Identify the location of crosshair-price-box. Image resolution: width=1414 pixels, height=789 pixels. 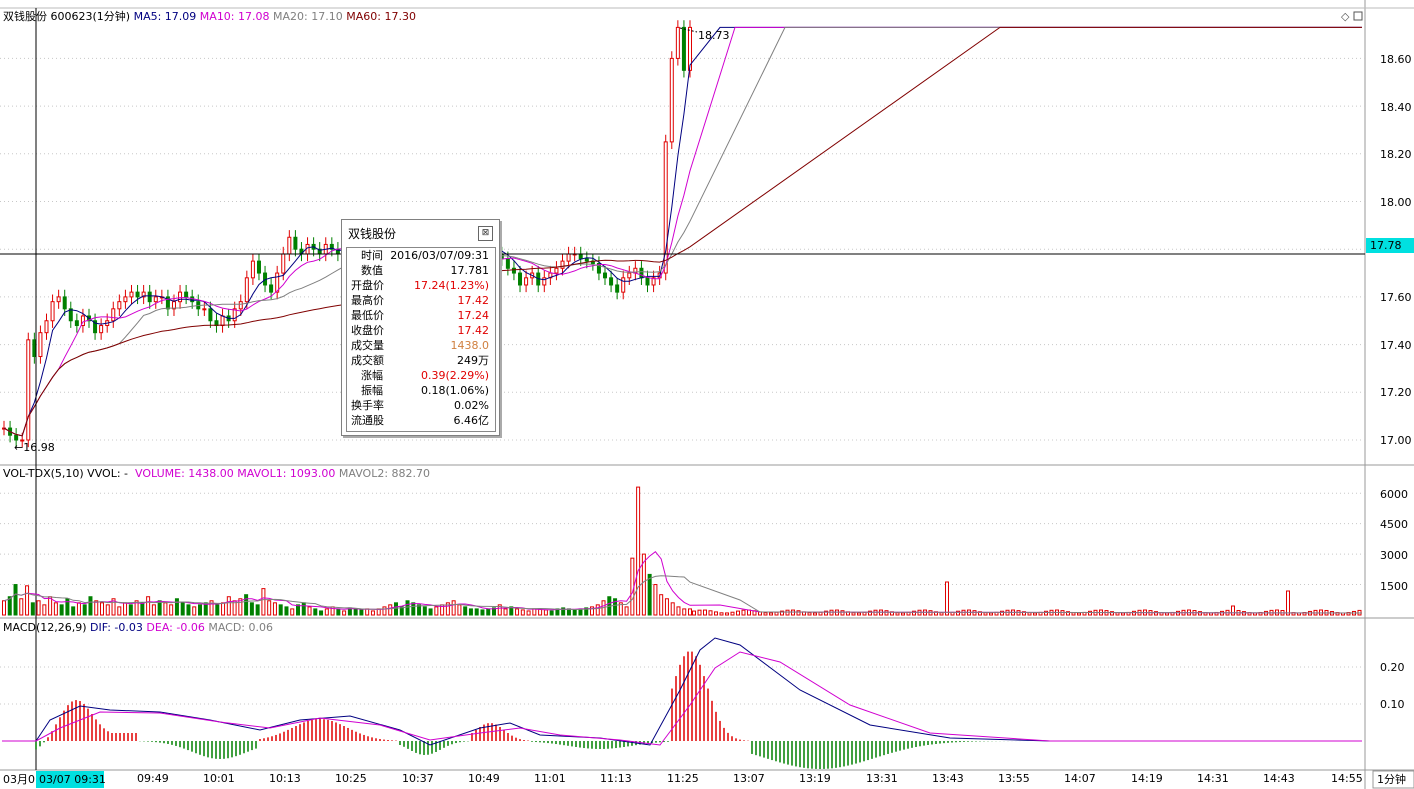
(1390, 245).